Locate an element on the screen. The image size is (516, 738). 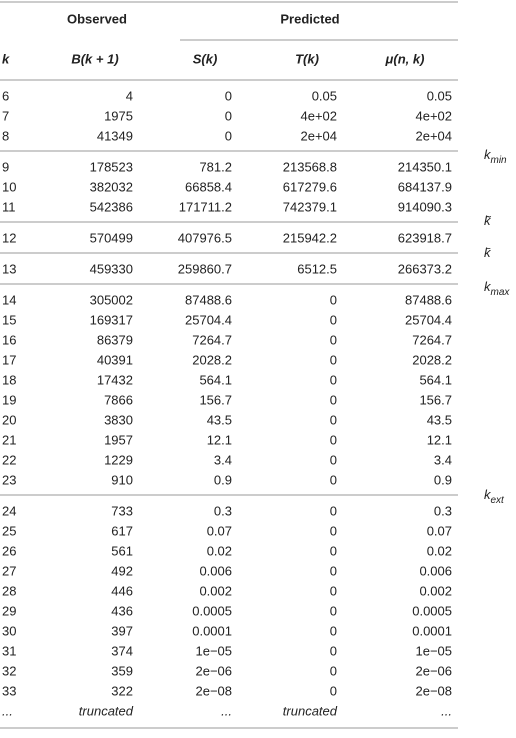
cell: 446 is located at coordinates (122, 590).